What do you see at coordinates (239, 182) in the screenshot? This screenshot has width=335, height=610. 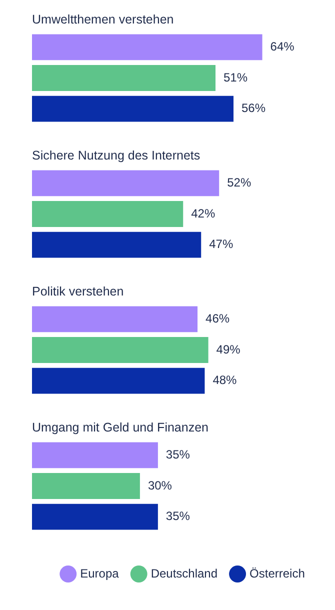 I see `data-label: 52%` at bounding box center [239, 182].